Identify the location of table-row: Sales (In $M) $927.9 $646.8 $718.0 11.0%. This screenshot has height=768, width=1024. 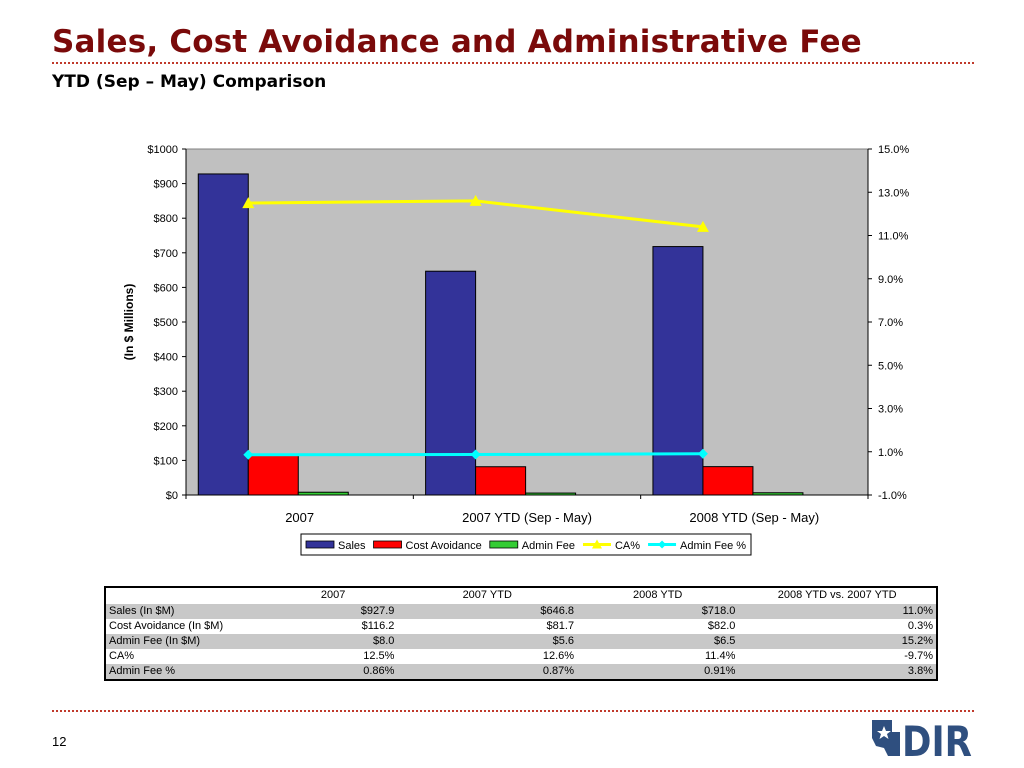
(521, 611).